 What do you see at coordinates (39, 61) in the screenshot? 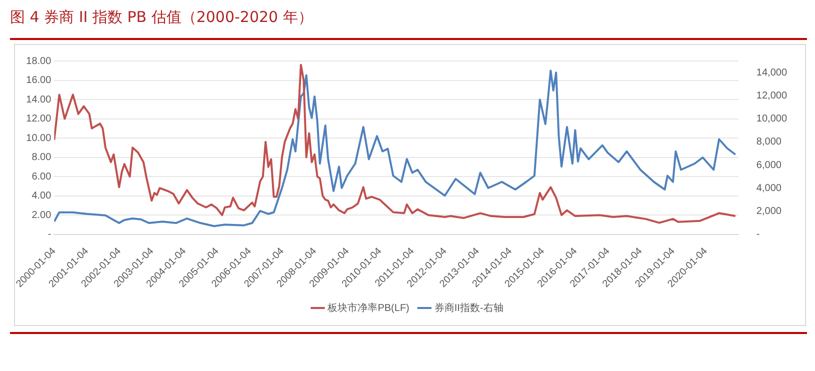
I see `y-tick-label: 18.00` at bounding box center [39, 61].